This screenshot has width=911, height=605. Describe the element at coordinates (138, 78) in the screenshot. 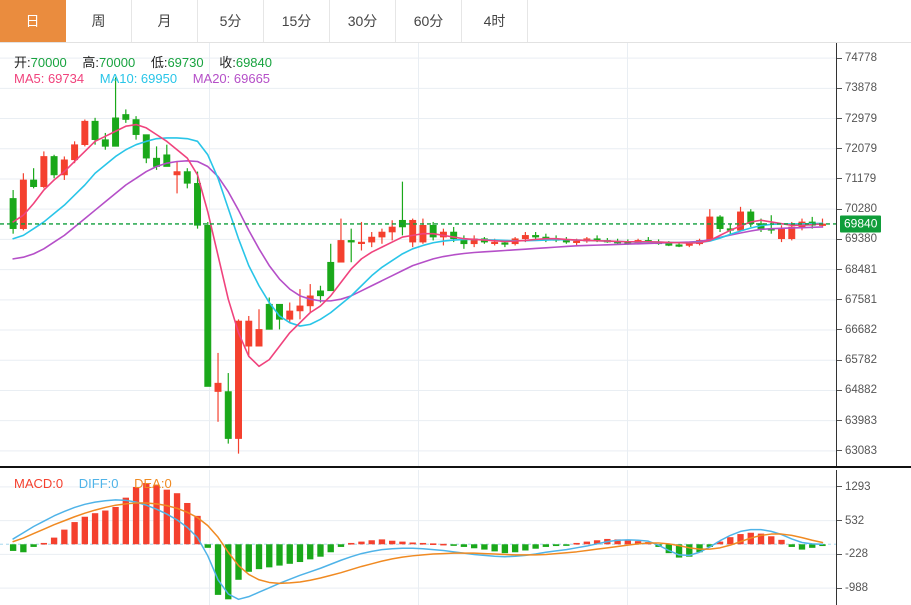

I see `ma10-legend: MA10: 69950` at that location.